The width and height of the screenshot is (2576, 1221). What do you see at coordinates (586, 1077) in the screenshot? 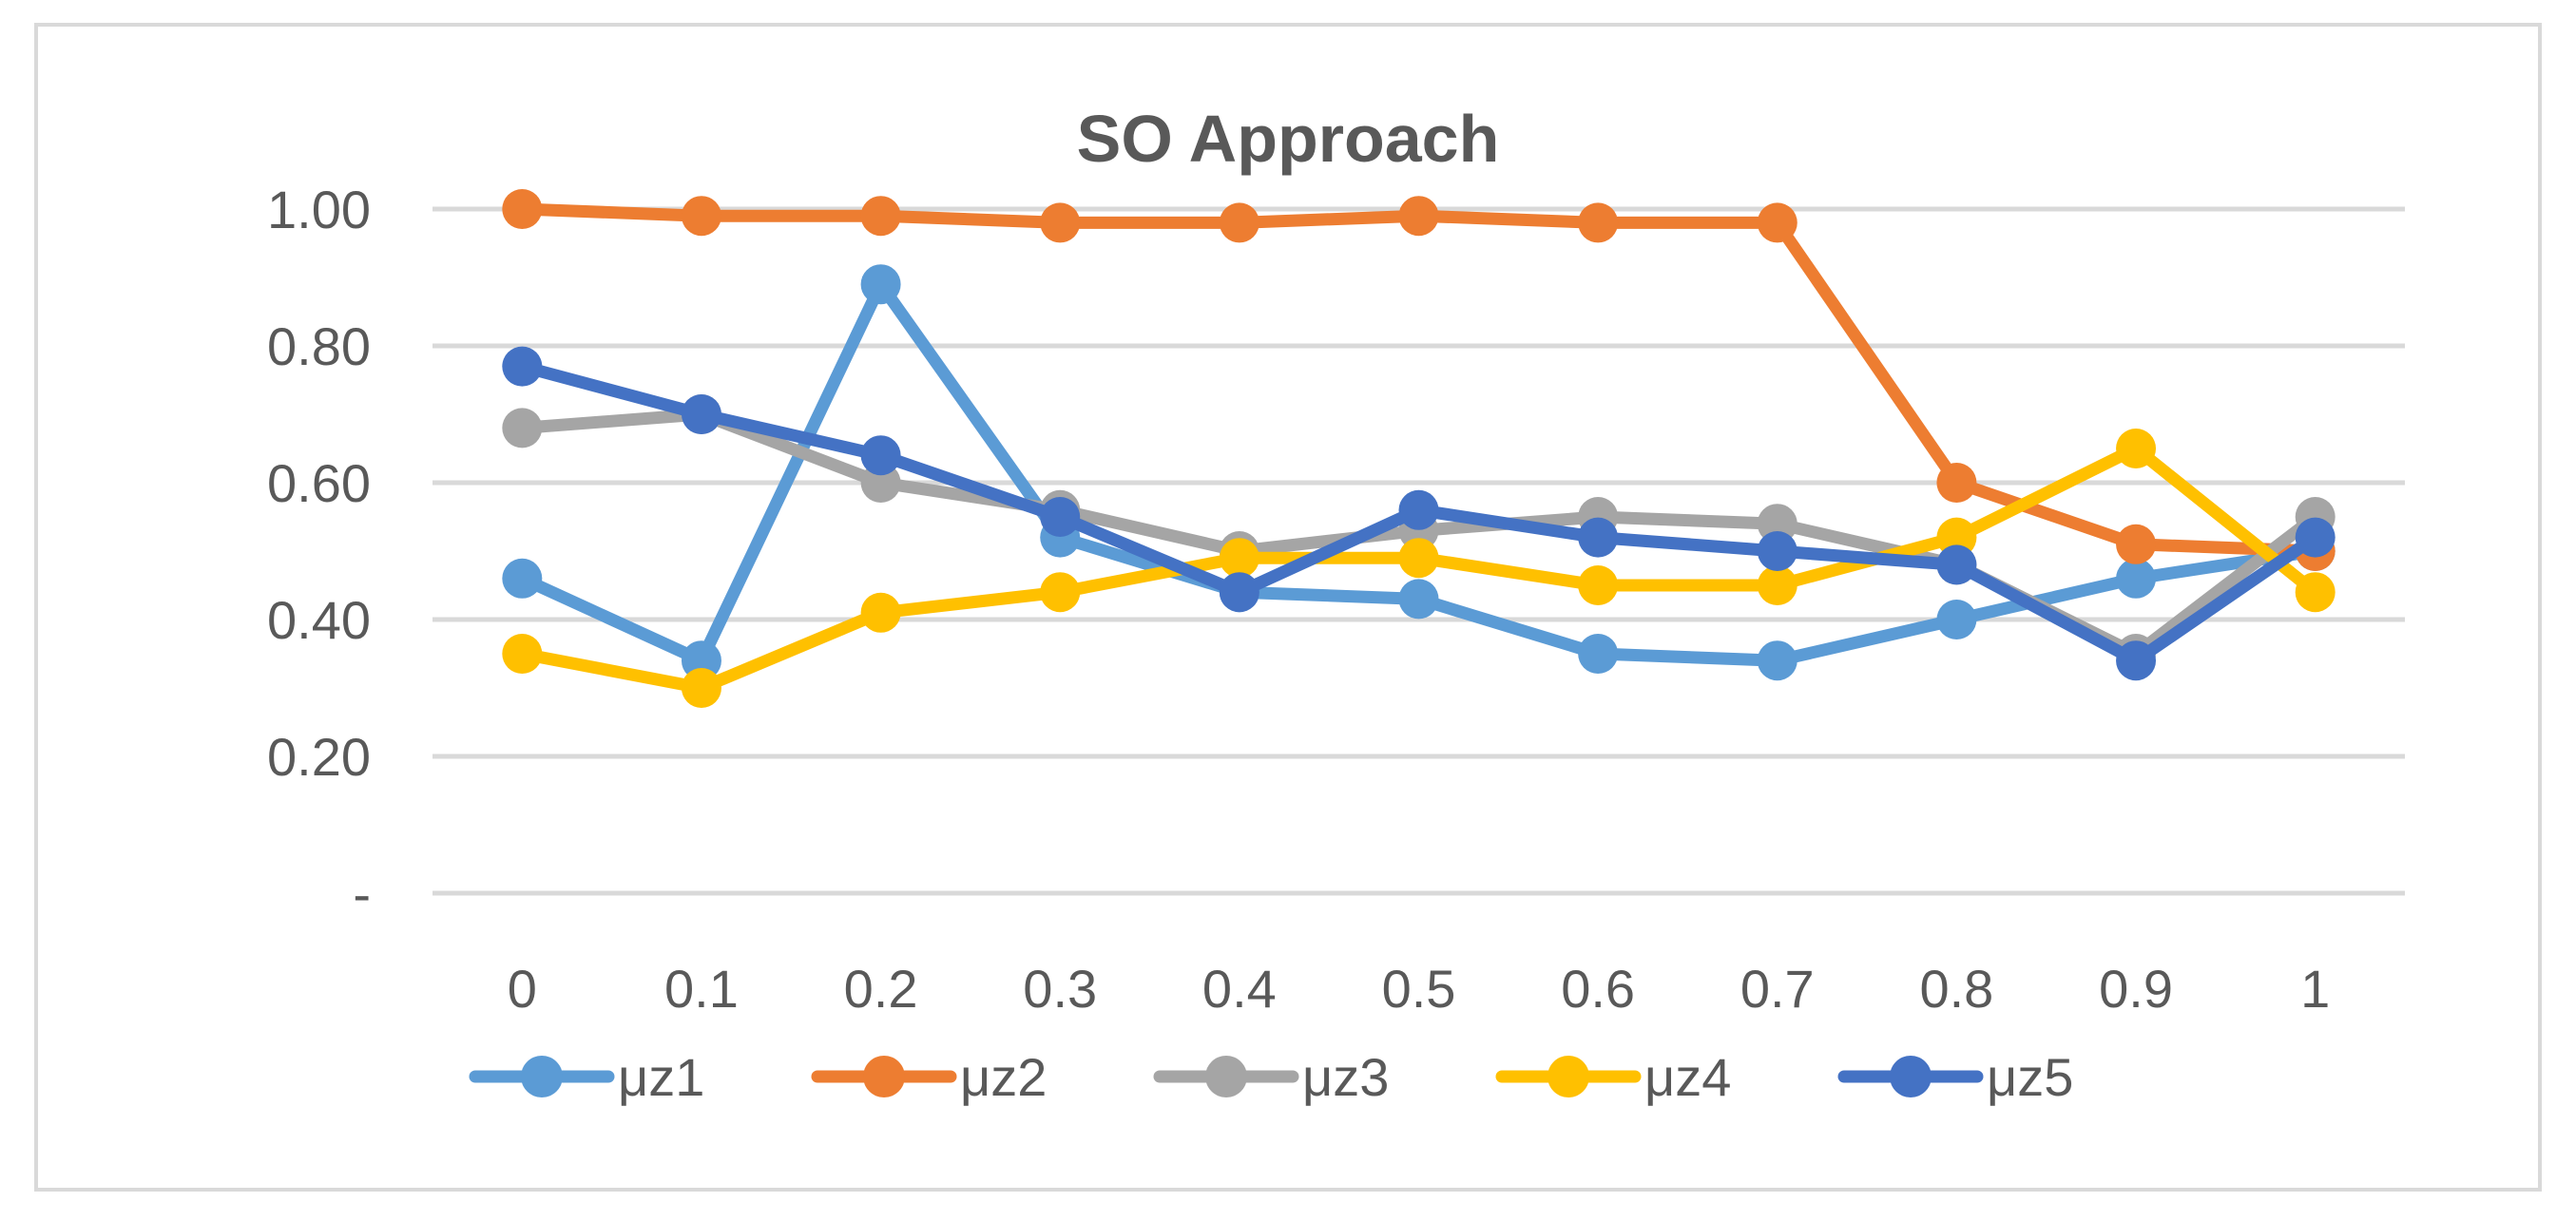
I see `legend-item-1: μz1` at bounding box center [586, 1077].